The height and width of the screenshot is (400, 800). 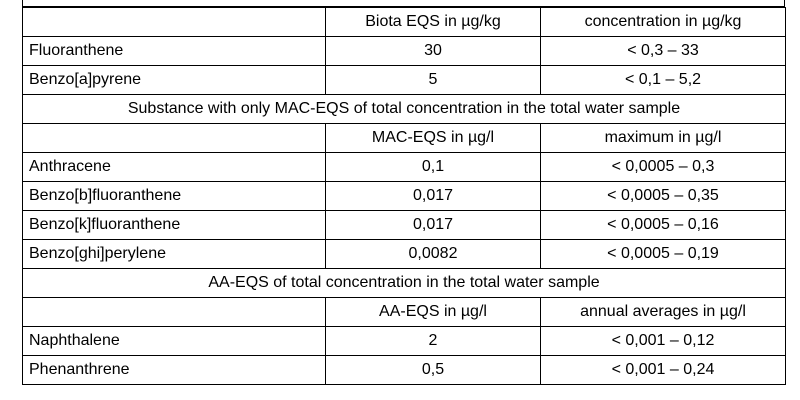 I want to click on table-row: MAC-EQS in µg/l maximum in µg/l, so click(x=404, y=138).